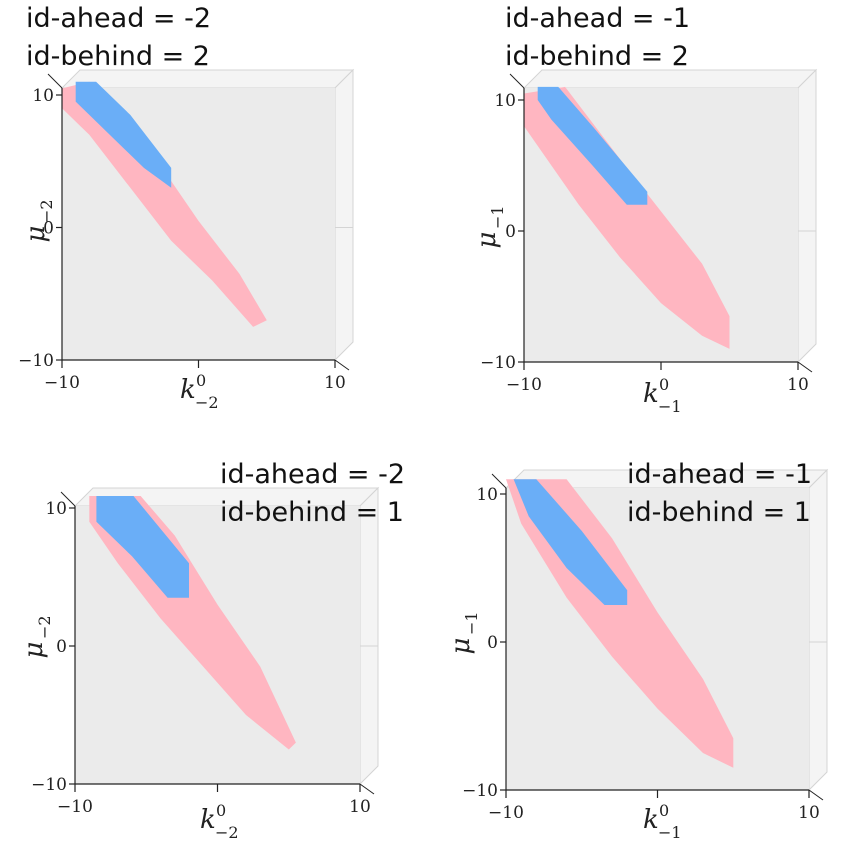 This screenshot has height=853, width=862. What do you see at coordinates (312, 494) in the screenshot?
I see `chart-caption-3: id-ahead = -2 id-behind = 1` at bounding box center [312, 494].